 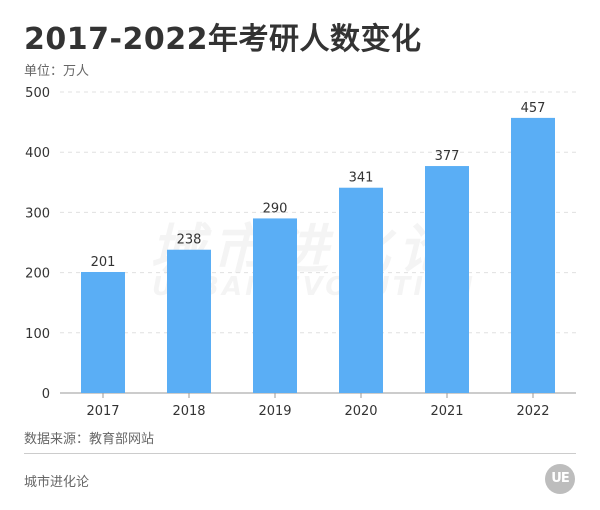 I want to click on data-label: 238, so click(x=189, y=240).